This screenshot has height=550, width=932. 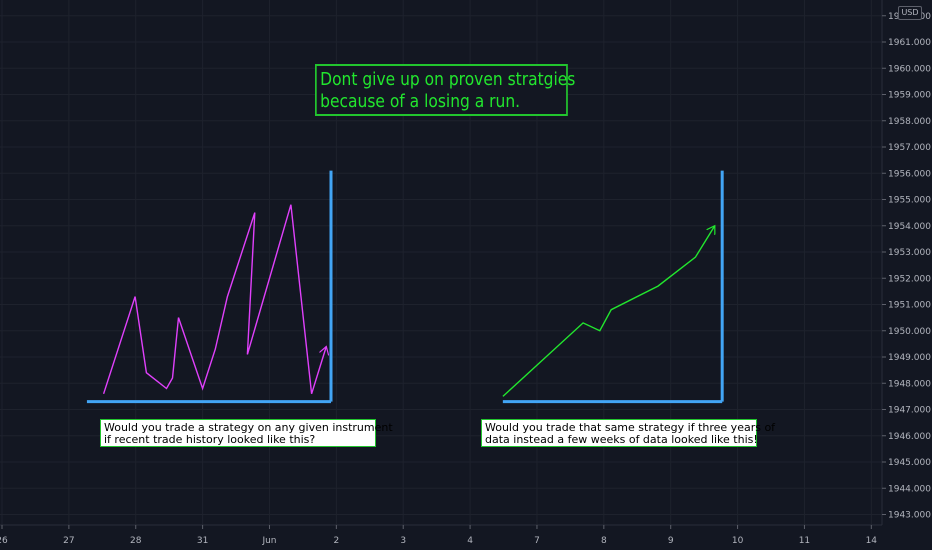 I want to click on y-tick-label: 1951.000, so click(x=909, y=306).